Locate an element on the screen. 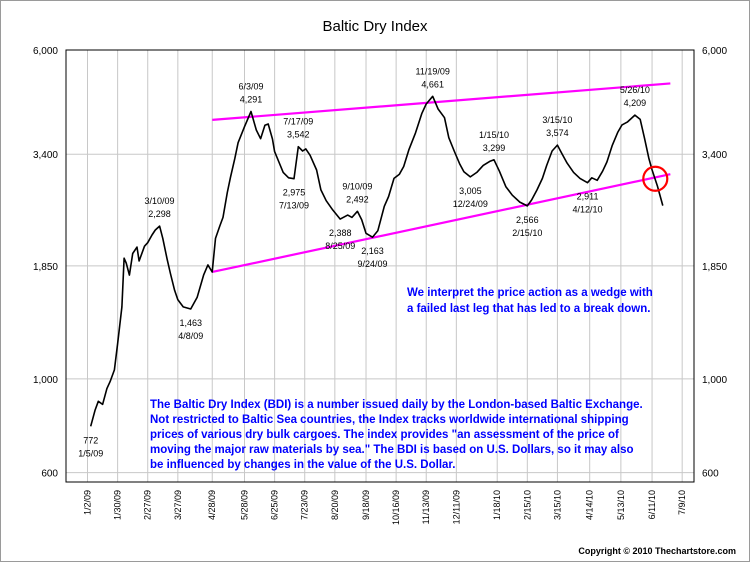 The height and width of the screenshot is (562, 750). x-tick-label: 7/23/09 is located at coordinates (305, 505).